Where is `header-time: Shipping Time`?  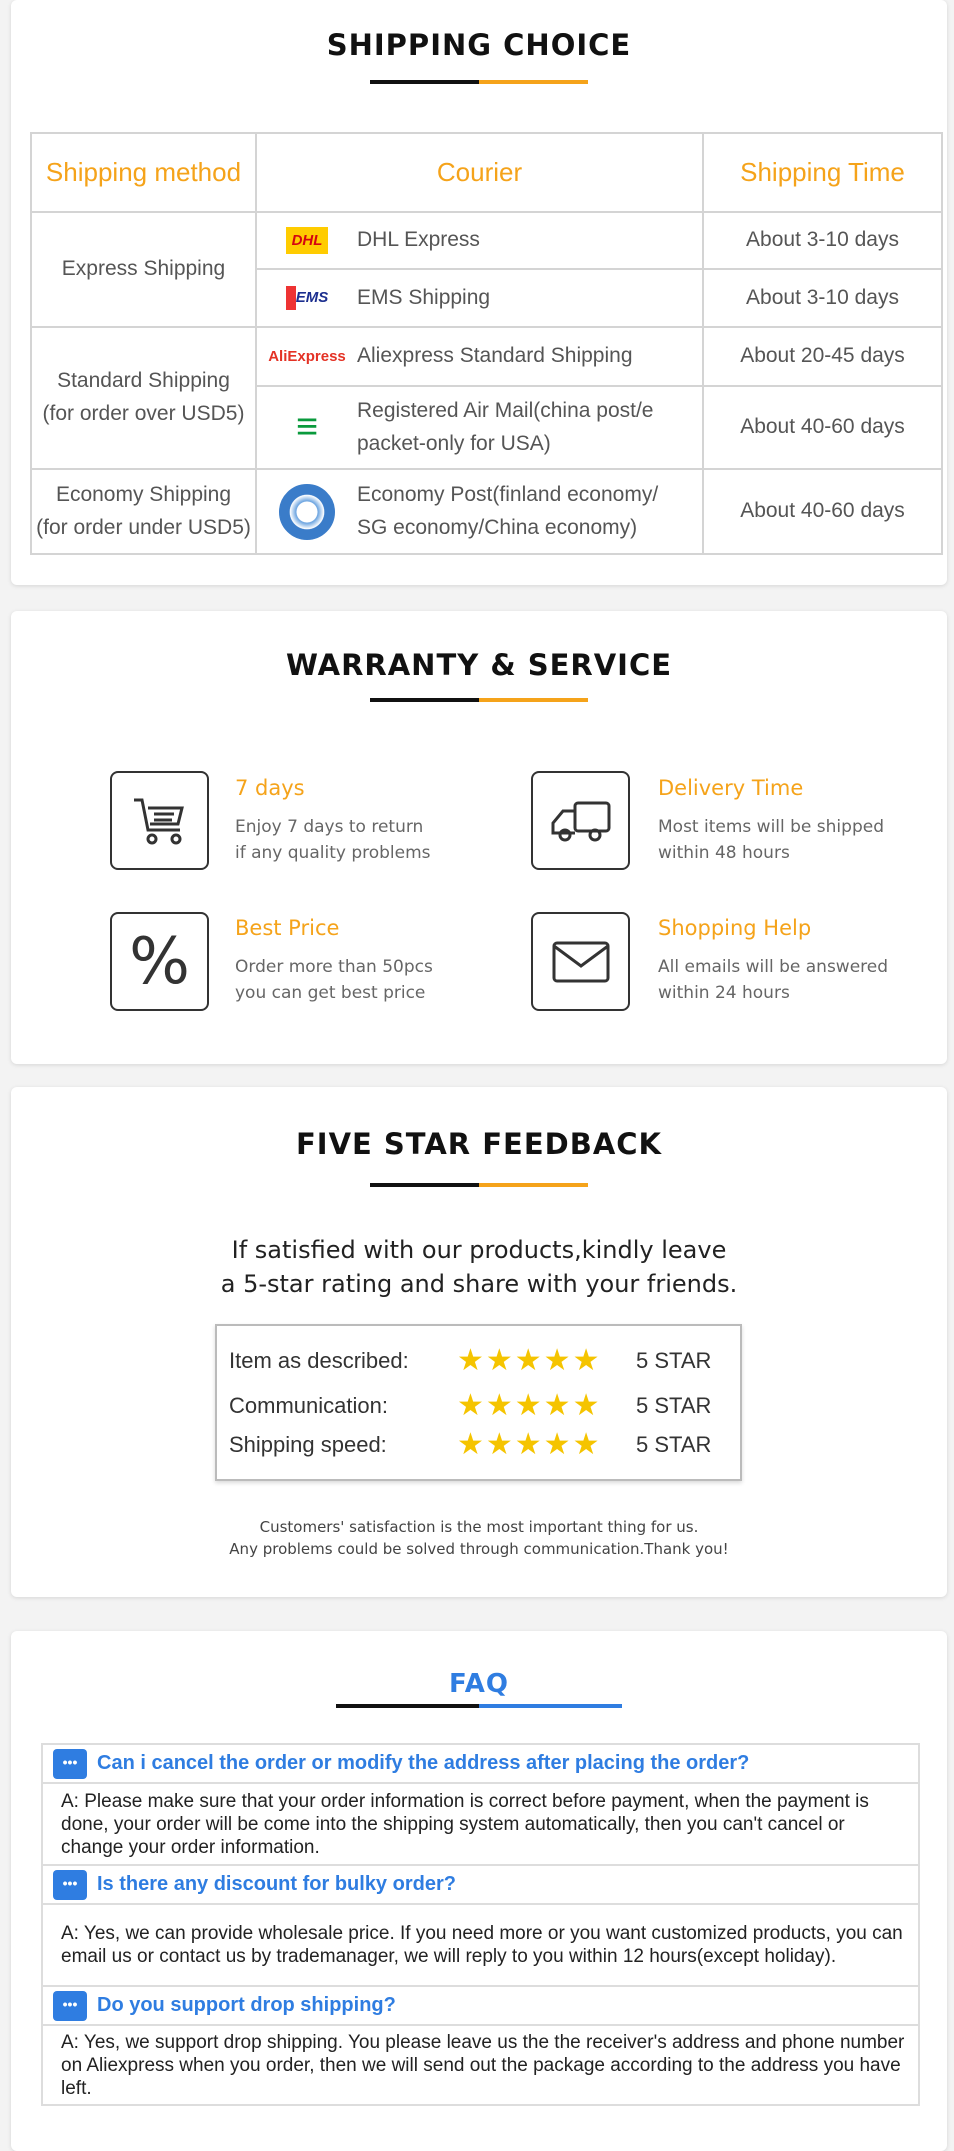 header-time: Shipping Time is located at coordinates (822, 172).